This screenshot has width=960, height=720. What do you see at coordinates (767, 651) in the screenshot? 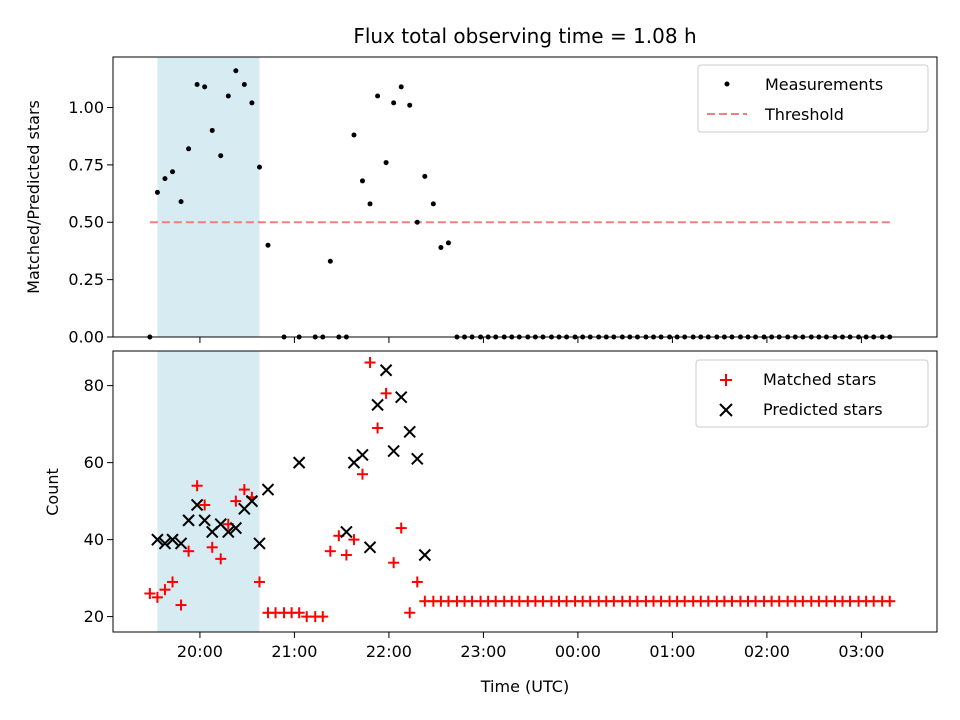
I see `x-tick-label: 02:00` at bounding box center [767, 651].